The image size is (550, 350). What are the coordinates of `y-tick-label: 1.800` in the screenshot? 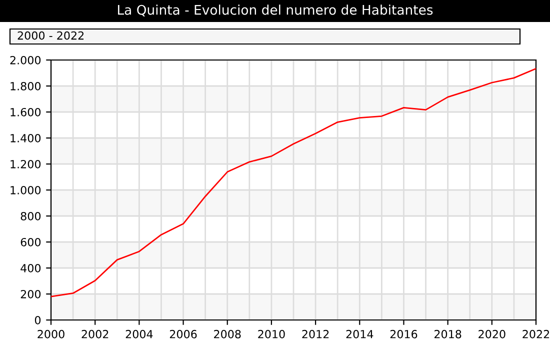 It's located at (25, 86).